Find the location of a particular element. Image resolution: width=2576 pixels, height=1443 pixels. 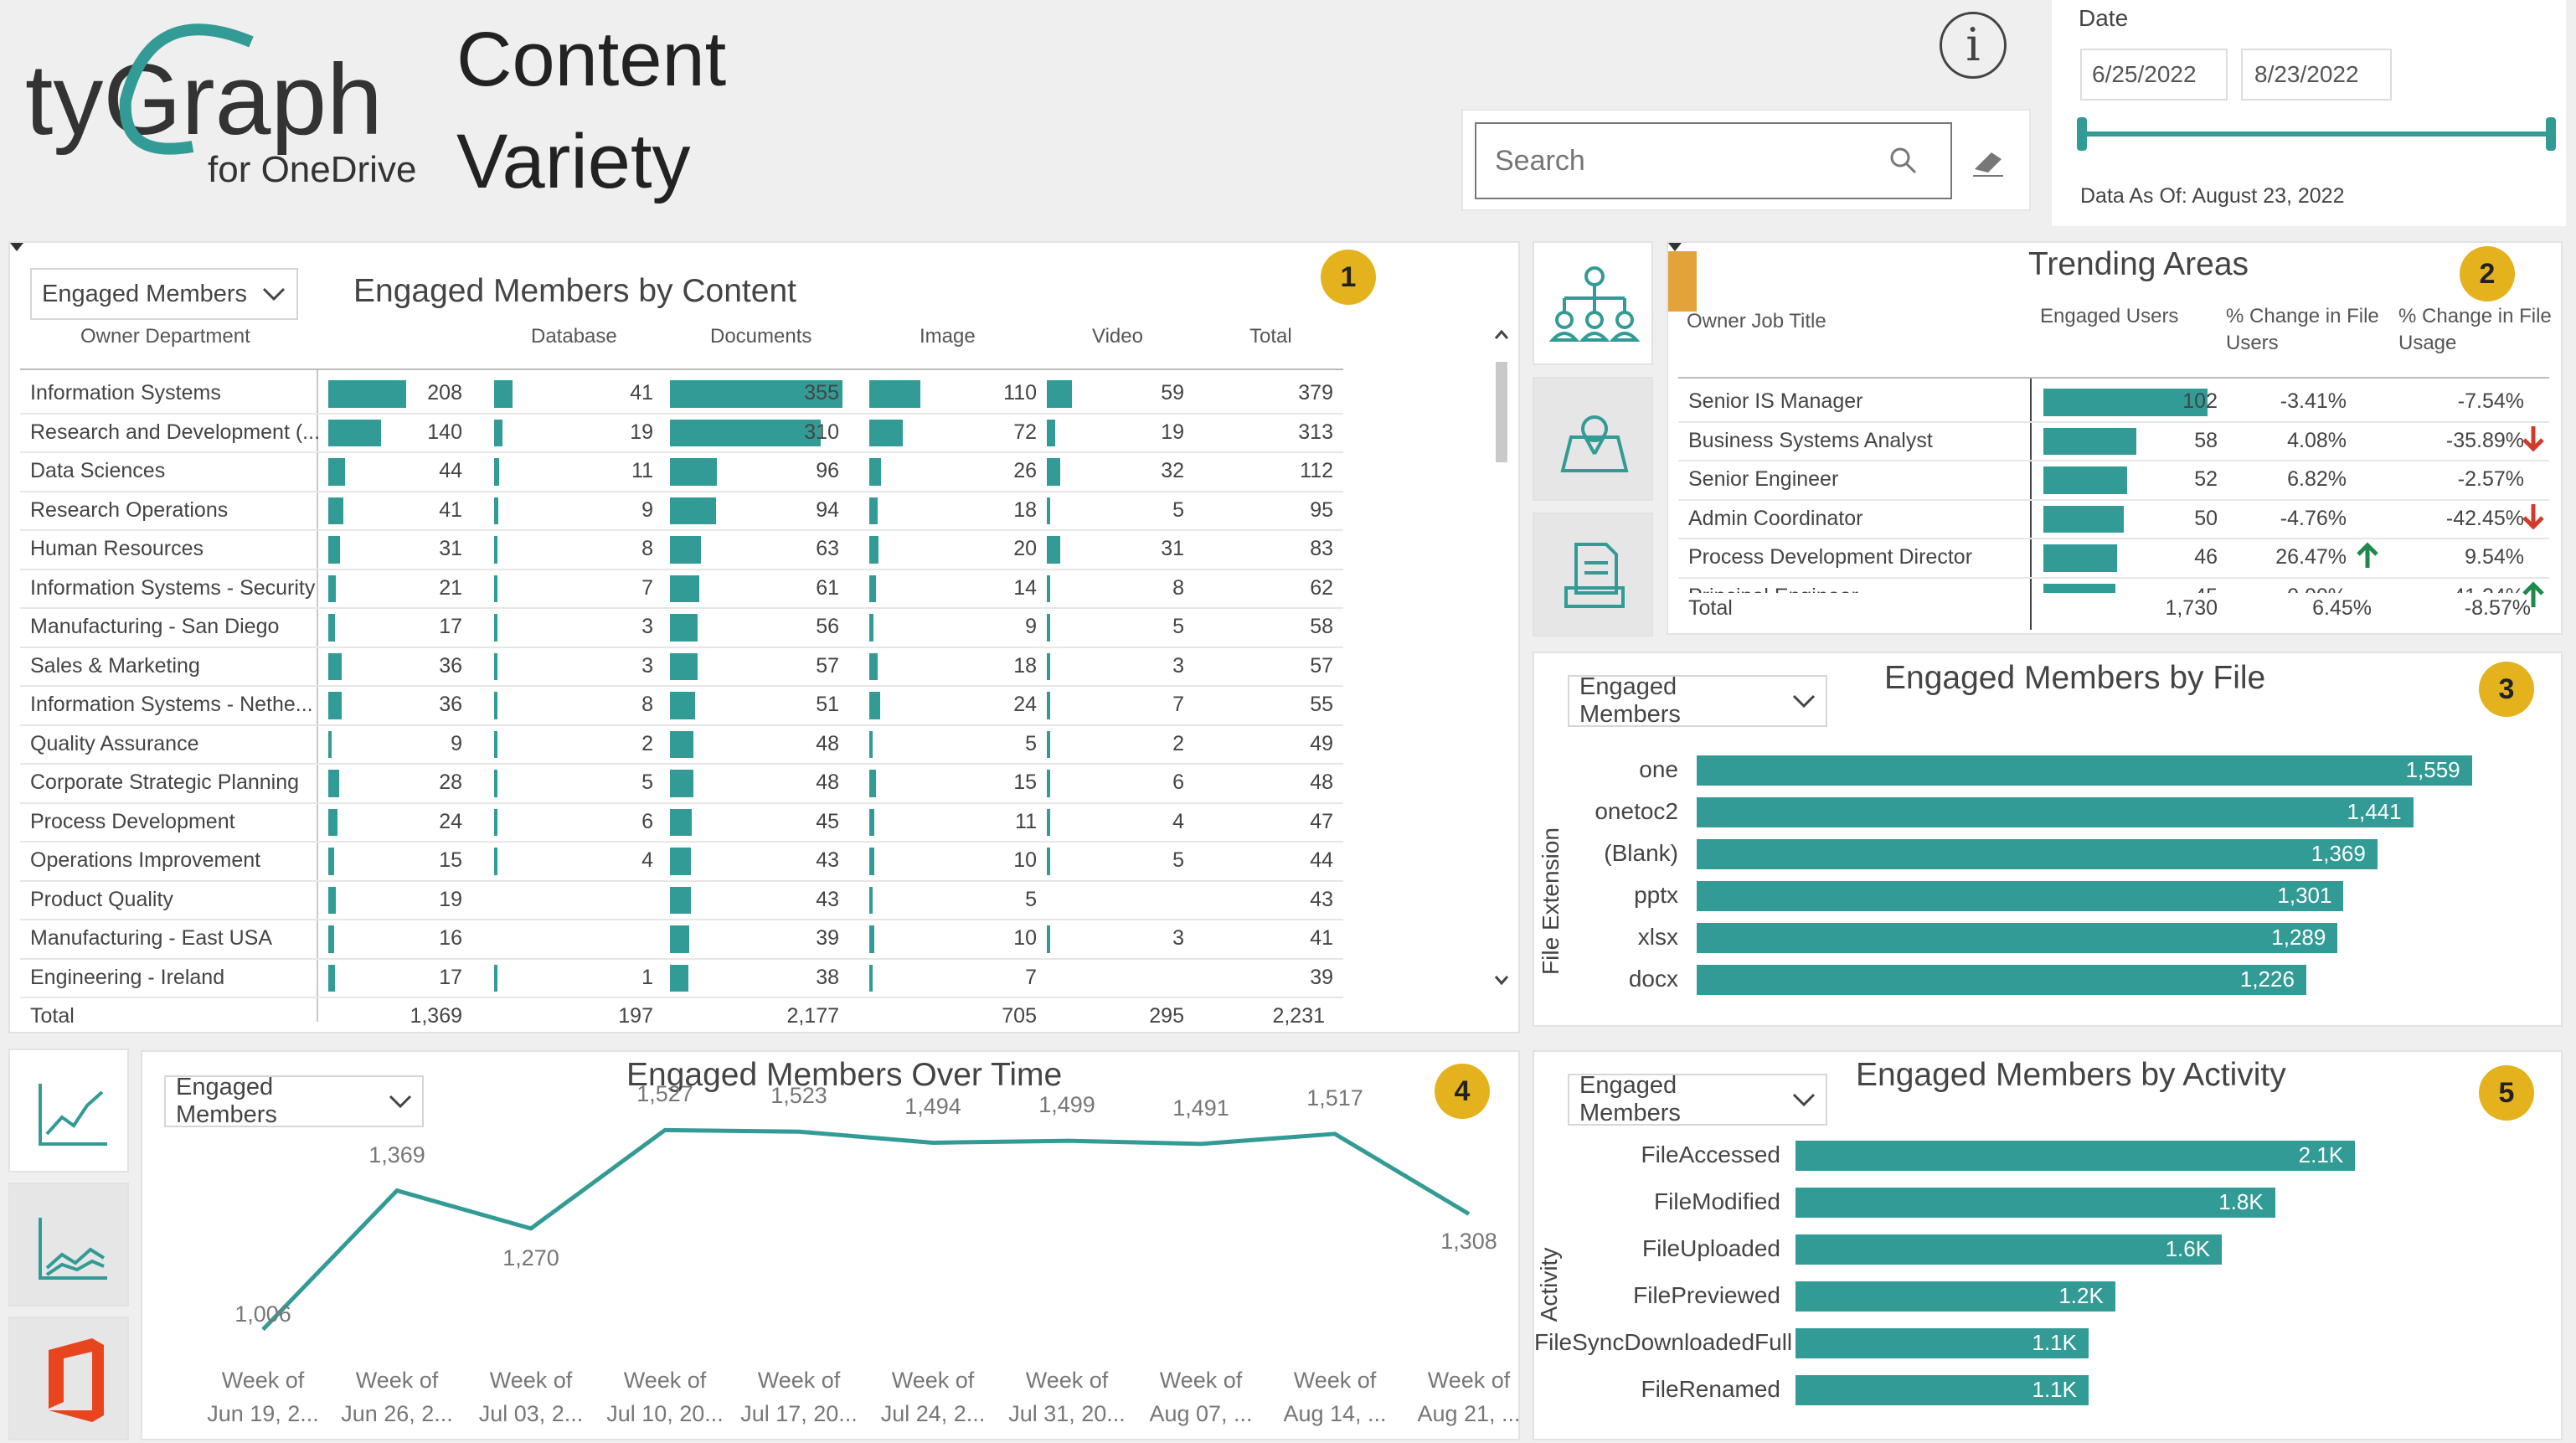

matrix-cell-value: 4 is located at coordinates (1178, 821).